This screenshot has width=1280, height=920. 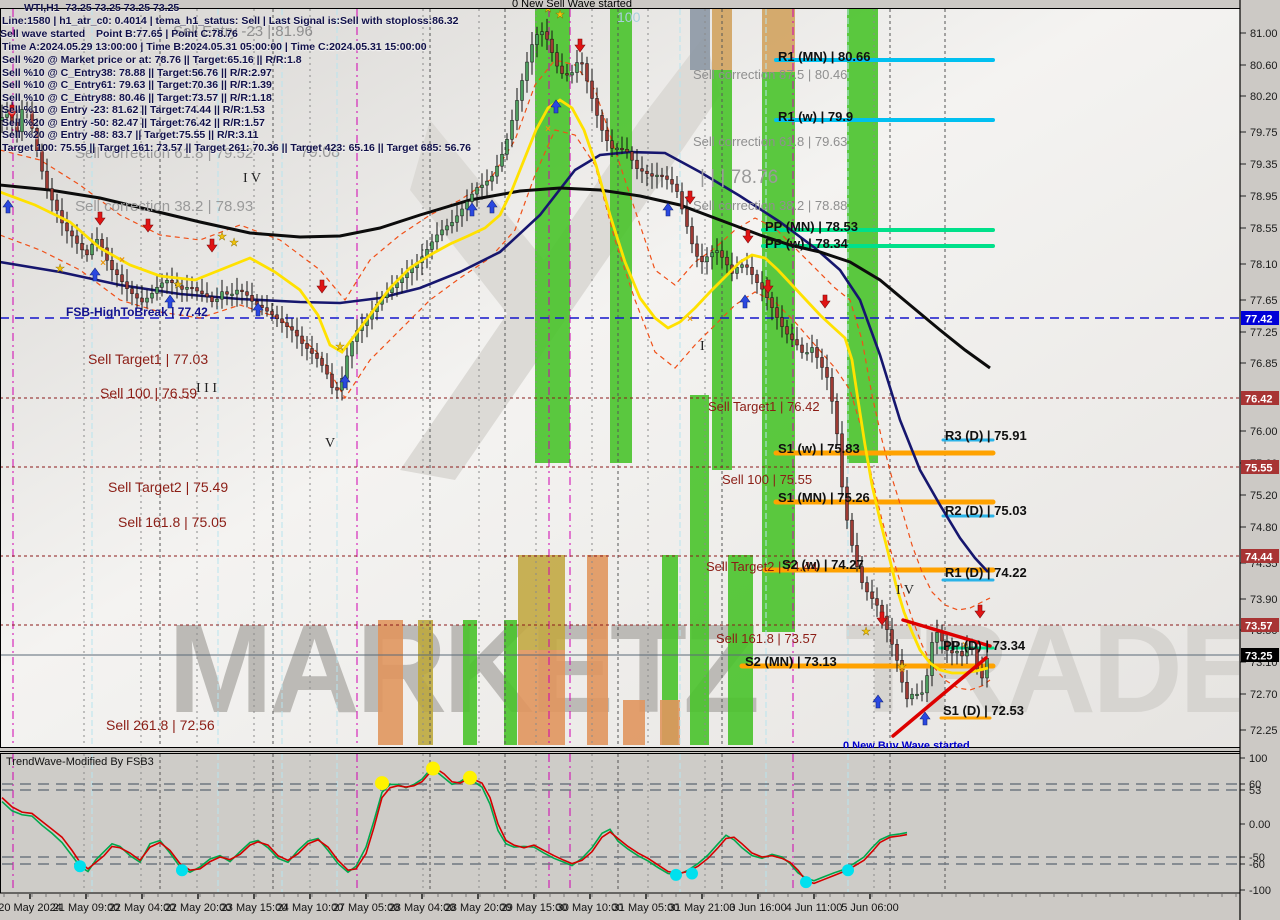 I want to click on sr-level-label: S2 (MN) | 73.13, so click(x=791, y=661).